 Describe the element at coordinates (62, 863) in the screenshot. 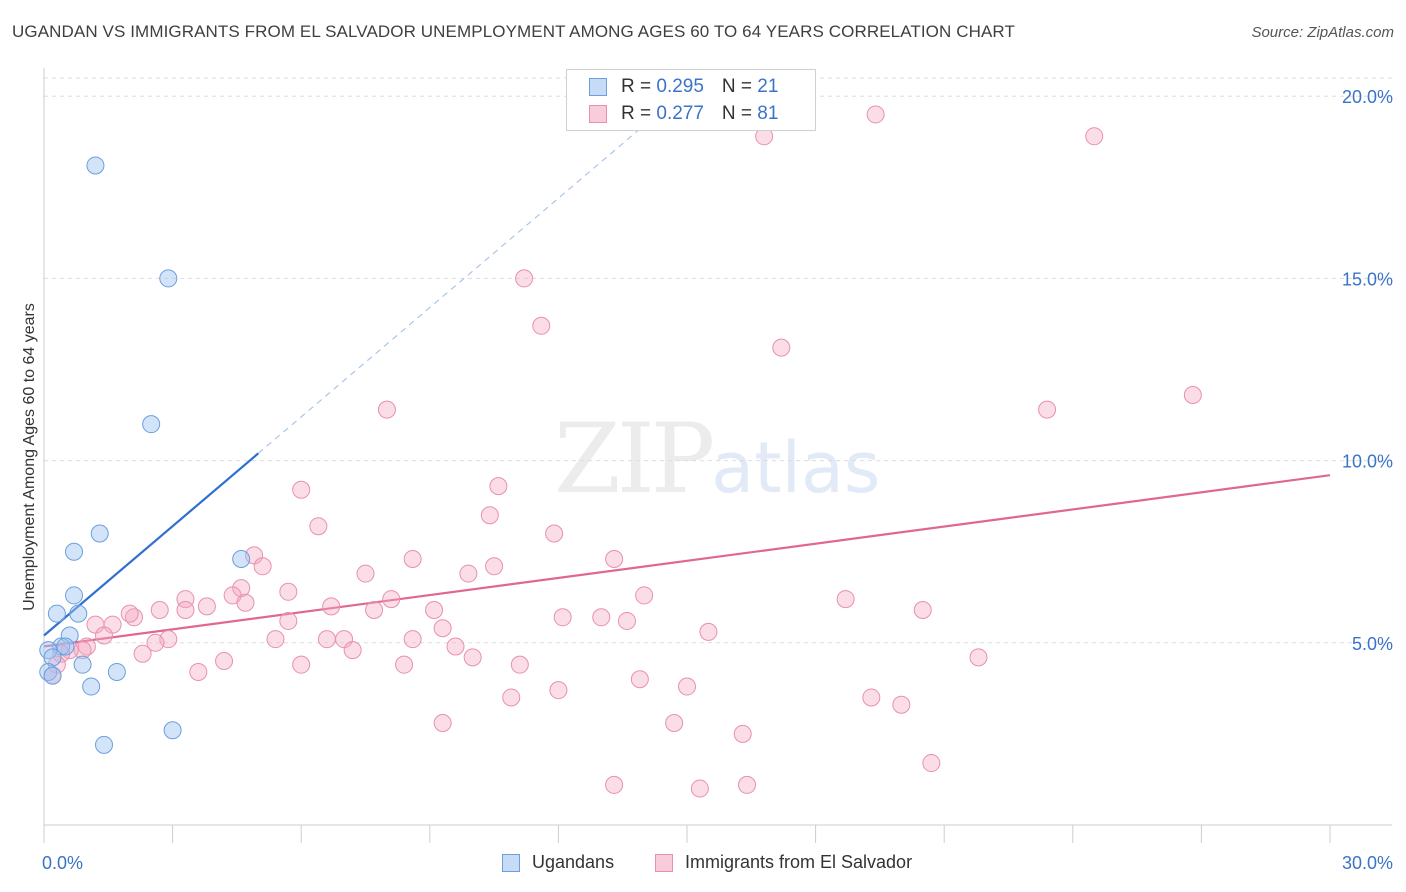

I see `x-tick-label: 0.0%` at that location.